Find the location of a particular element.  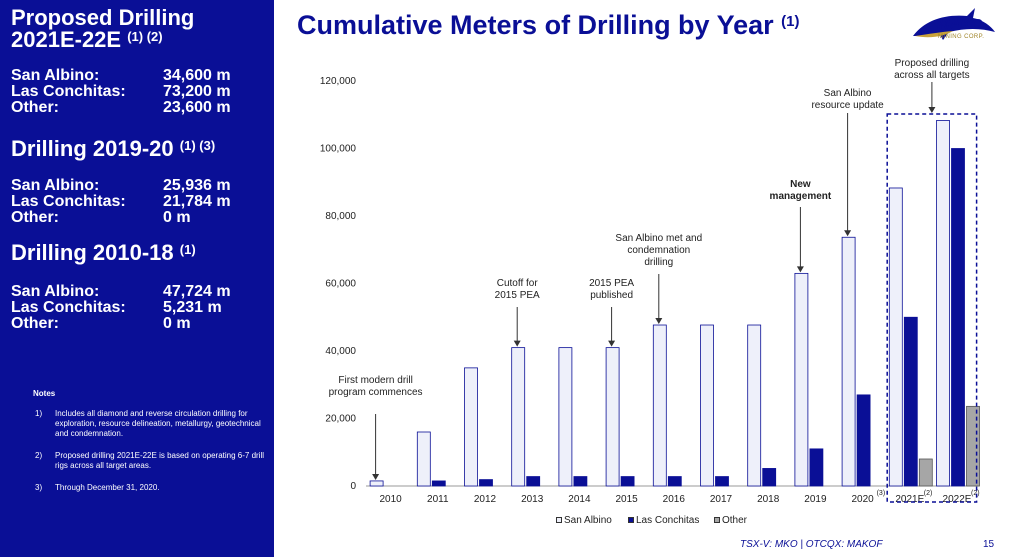

annotation-pea-published-arrow-head is located at coordinates (612, 343).